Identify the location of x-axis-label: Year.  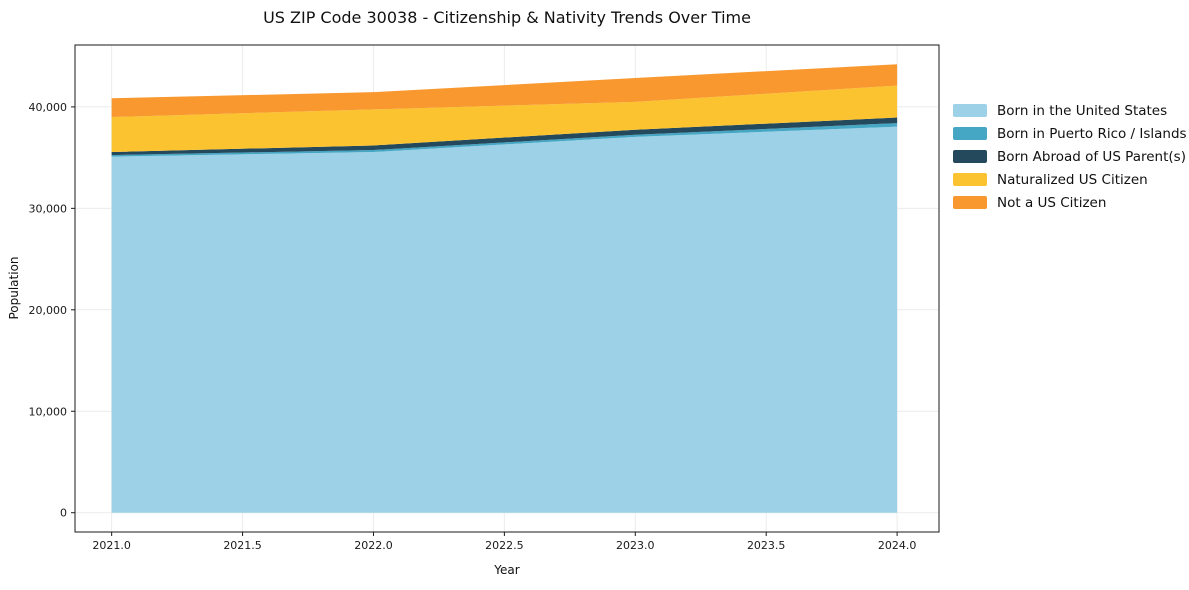
(507, 570).